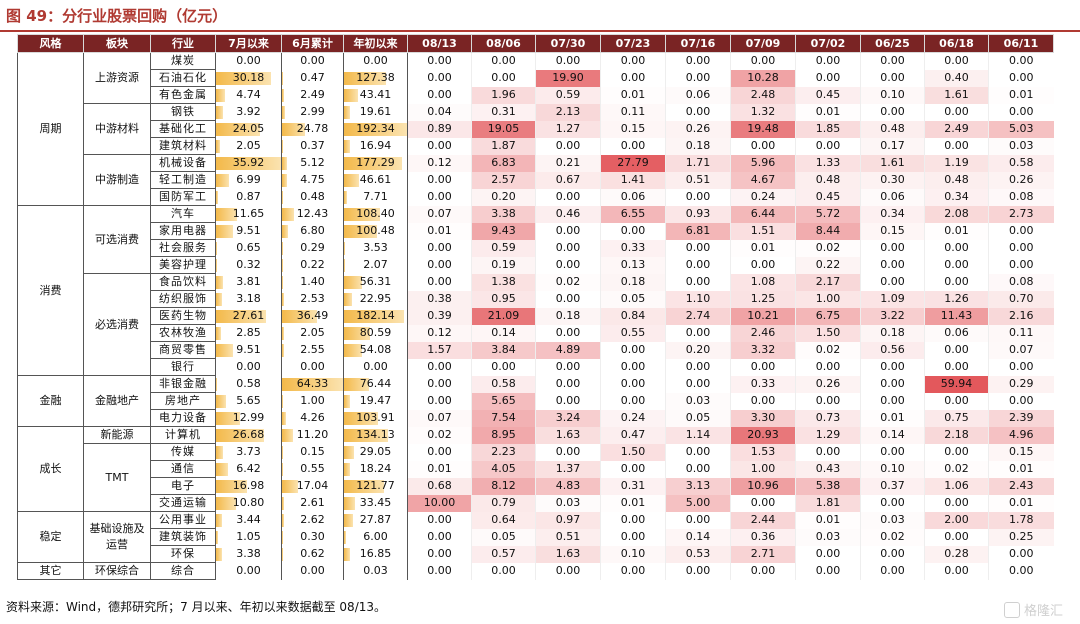  Describe the element at coordinates (503, 111) in the screenshot. I see `cell-value: 0.31` at that location.